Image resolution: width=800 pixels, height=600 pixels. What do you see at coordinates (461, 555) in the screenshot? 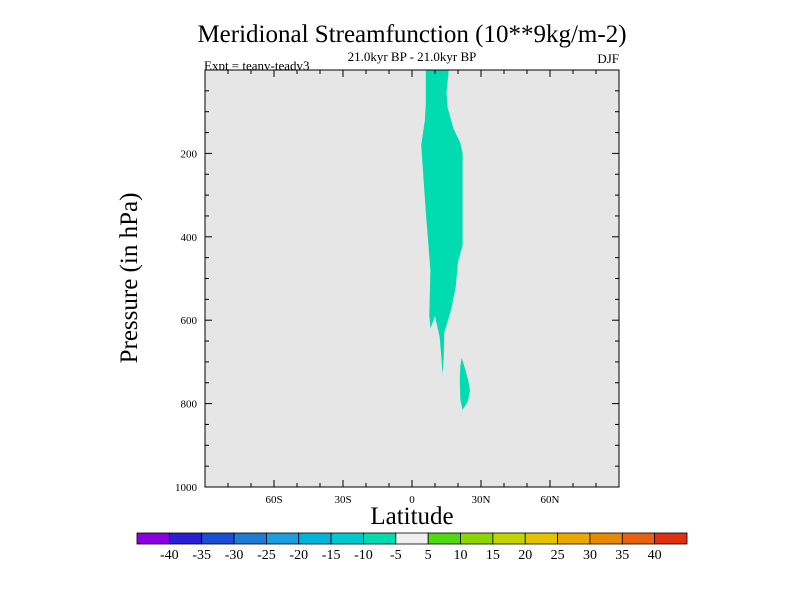
I see `colorbar-label: 10` at bounding box center [461, 555].